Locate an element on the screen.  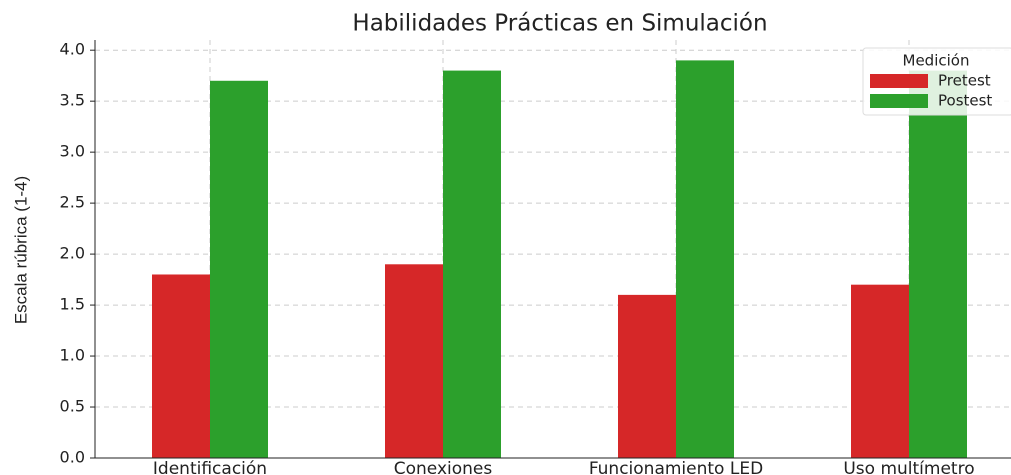
x-tick-label: Funcionamiento LED is located at coordinates (676, 467).